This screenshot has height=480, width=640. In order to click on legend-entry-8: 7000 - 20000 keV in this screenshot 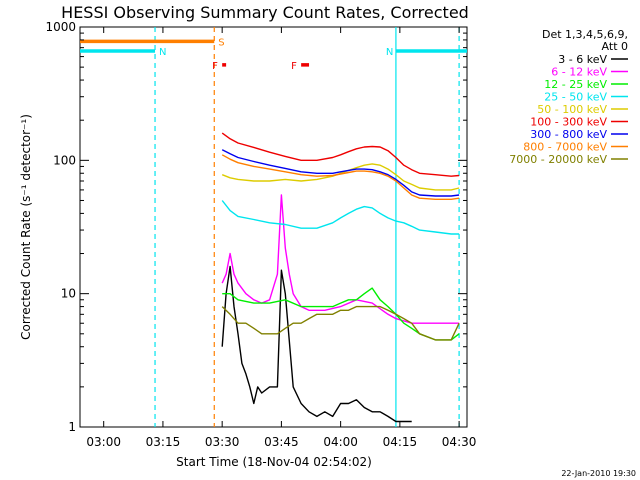, I will do `click(558, 159)`.